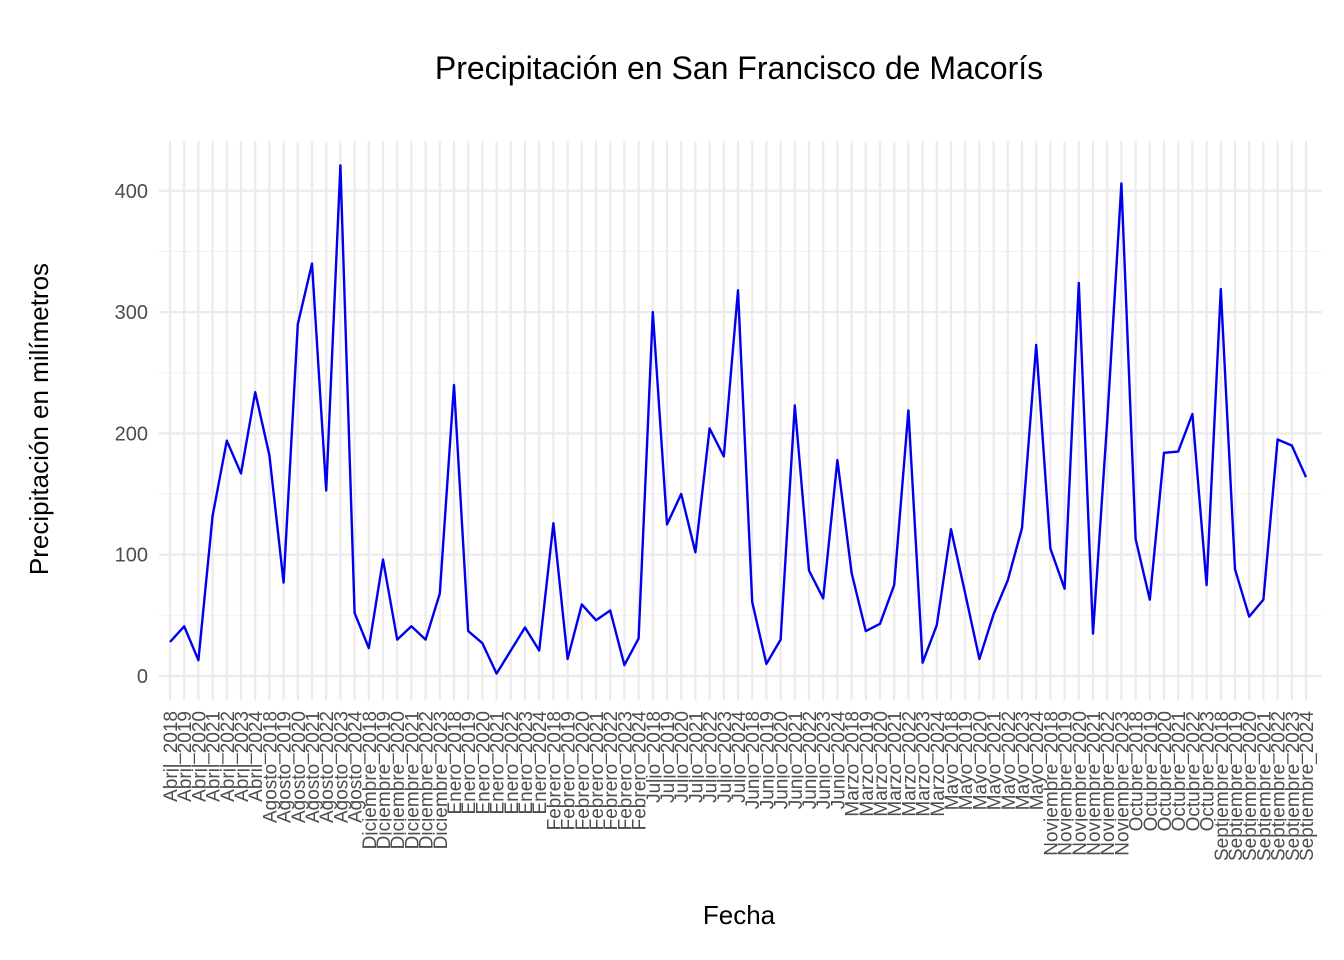  Describe the element at coordinates (1222, 786) in the screenshot. I see `x-tick-label: Septiembre_2018` at that location.